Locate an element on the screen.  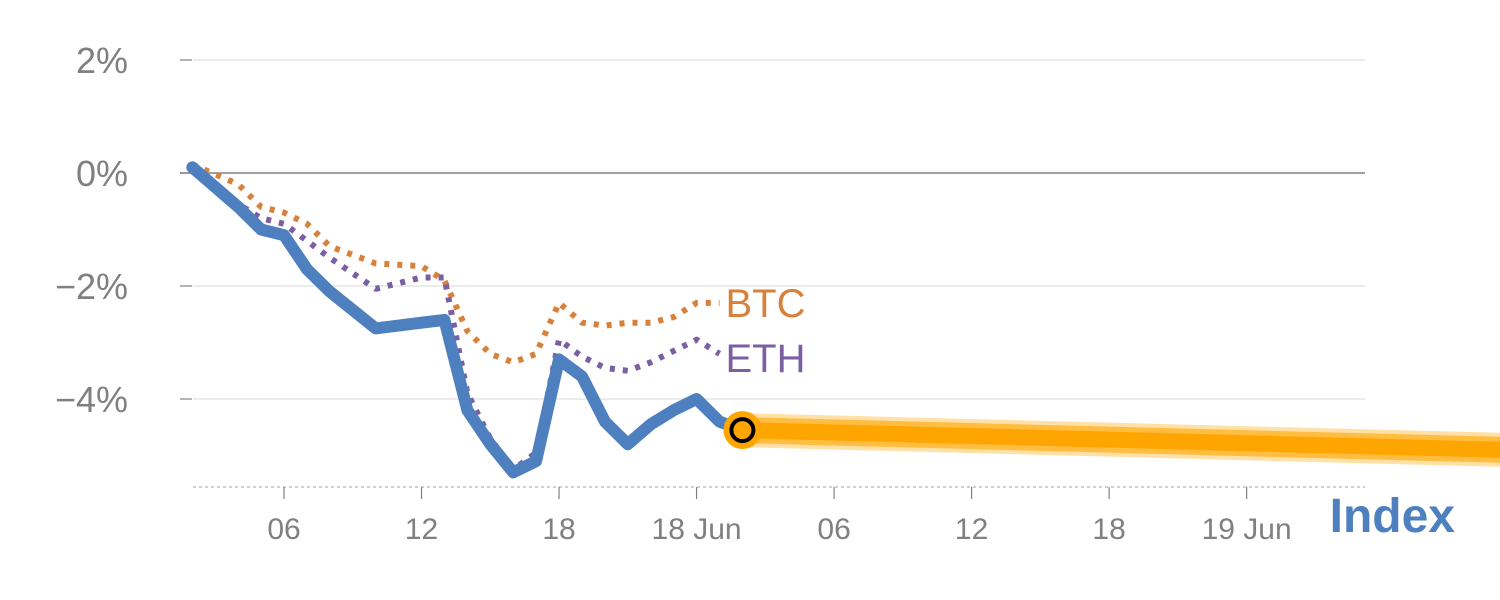
marker-dot is located at coordinates (742, 430).